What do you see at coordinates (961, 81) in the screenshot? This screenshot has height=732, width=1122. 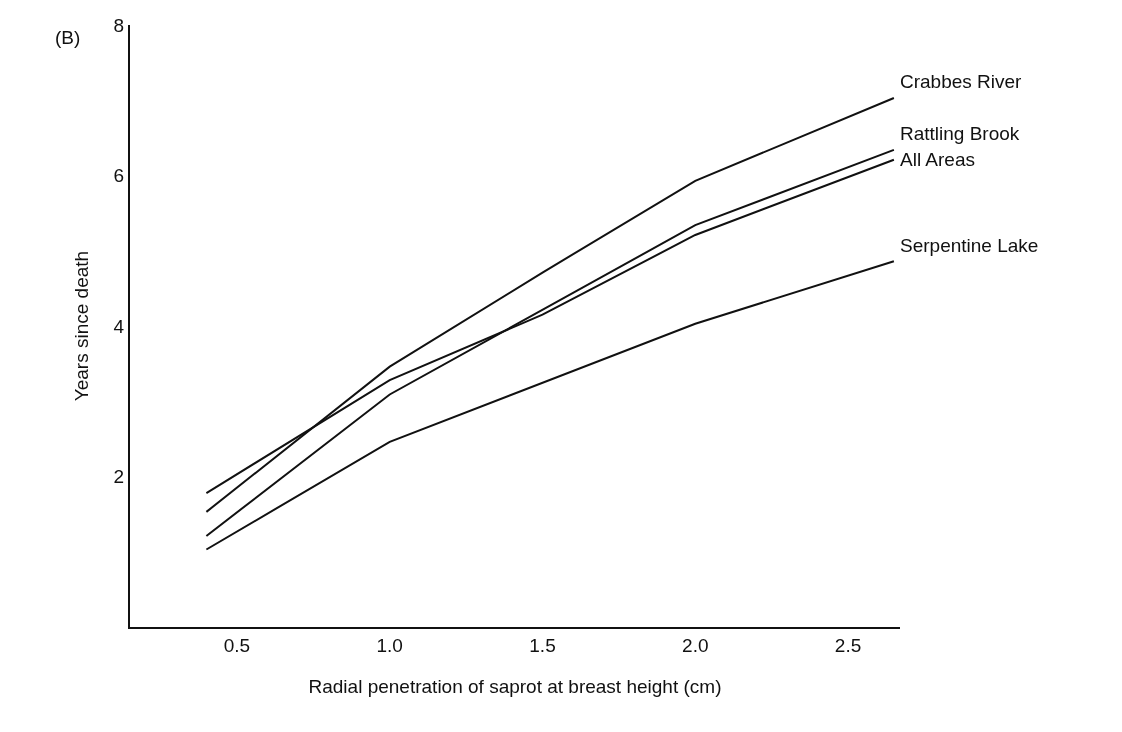 I see `series-label: Crabbes River` at bounding box center [961, 81].